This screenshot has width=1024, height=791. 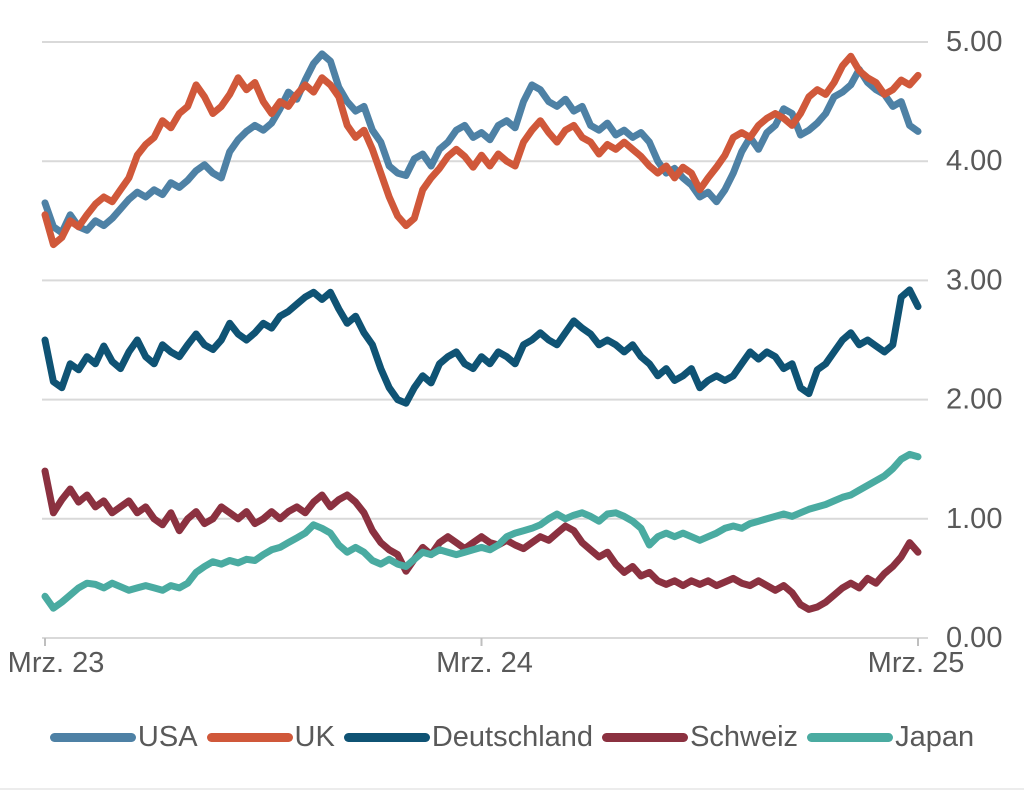 What do you see at coordinates (314, 736) in the screenshot?
I see `legend-label-uk: UK` at bounding box center [314, 736].